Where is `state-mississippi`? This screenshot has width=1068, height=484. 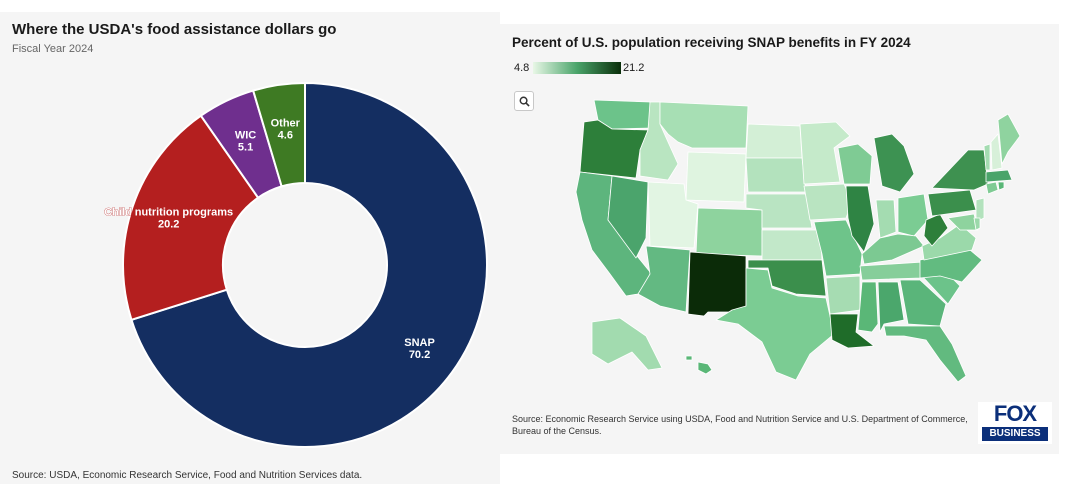
state-mississippi is located at coordinates (868, 307).